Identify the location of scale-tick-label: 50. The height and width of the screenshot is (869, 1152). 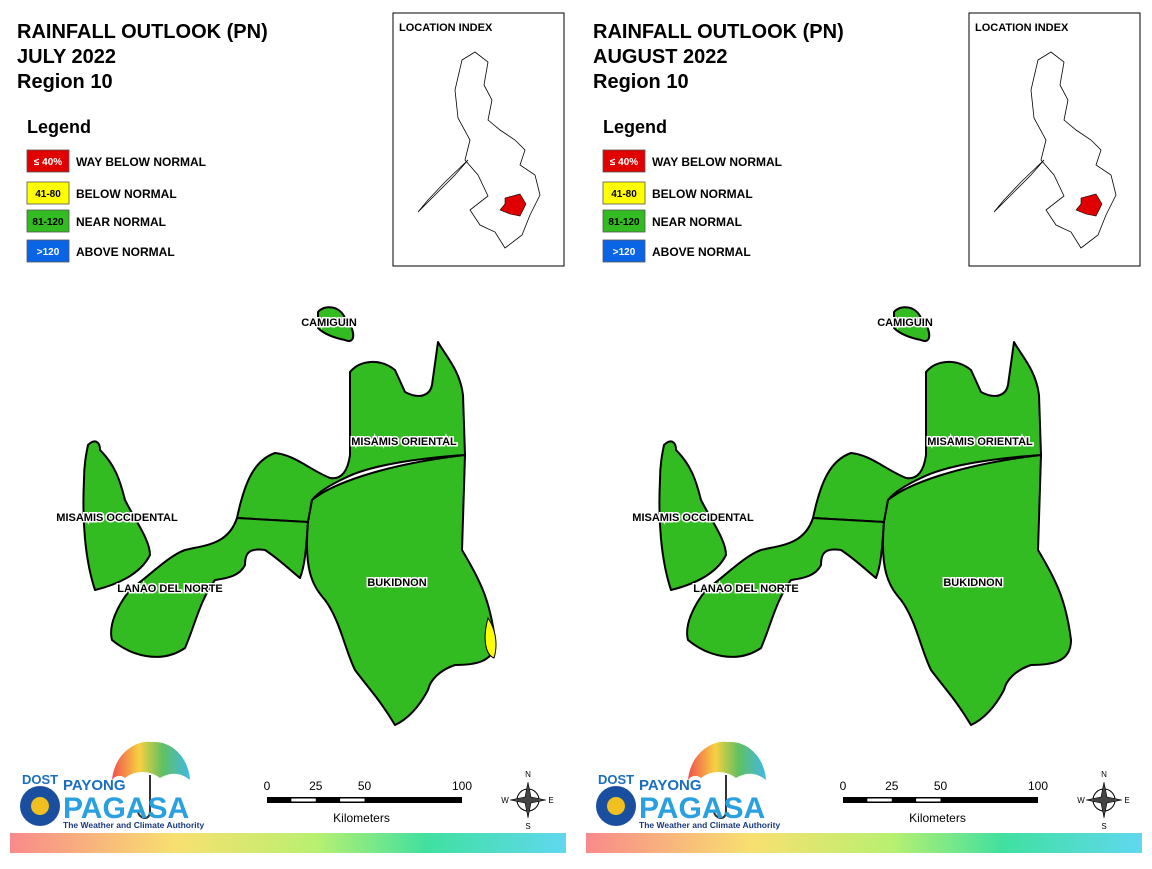
(365, 786).